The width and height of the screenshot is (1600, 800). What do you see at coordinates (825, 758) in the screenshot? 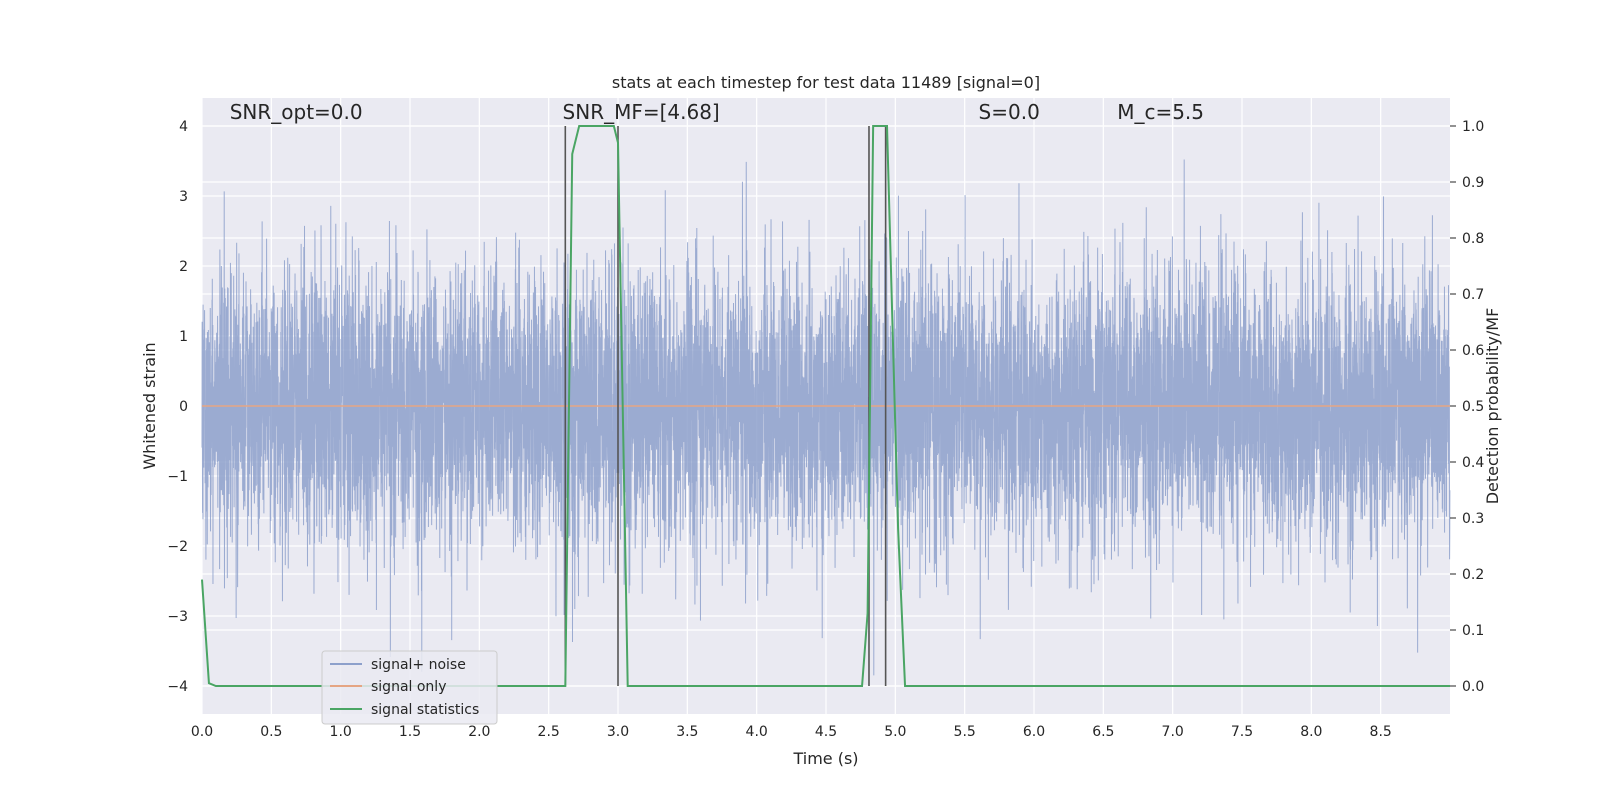
I see `x-axis-label: Time (s)` at bounding box center [825, 758].